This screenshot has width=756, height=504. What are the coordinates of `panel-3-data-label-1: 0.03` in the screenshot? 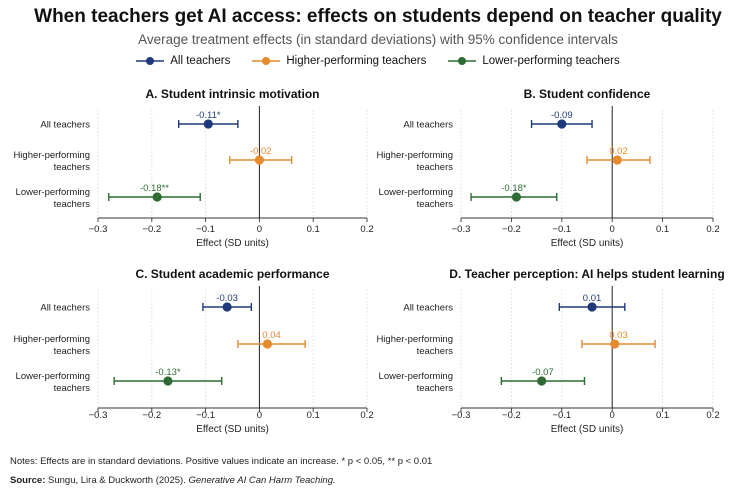 It's located at (618, 335).